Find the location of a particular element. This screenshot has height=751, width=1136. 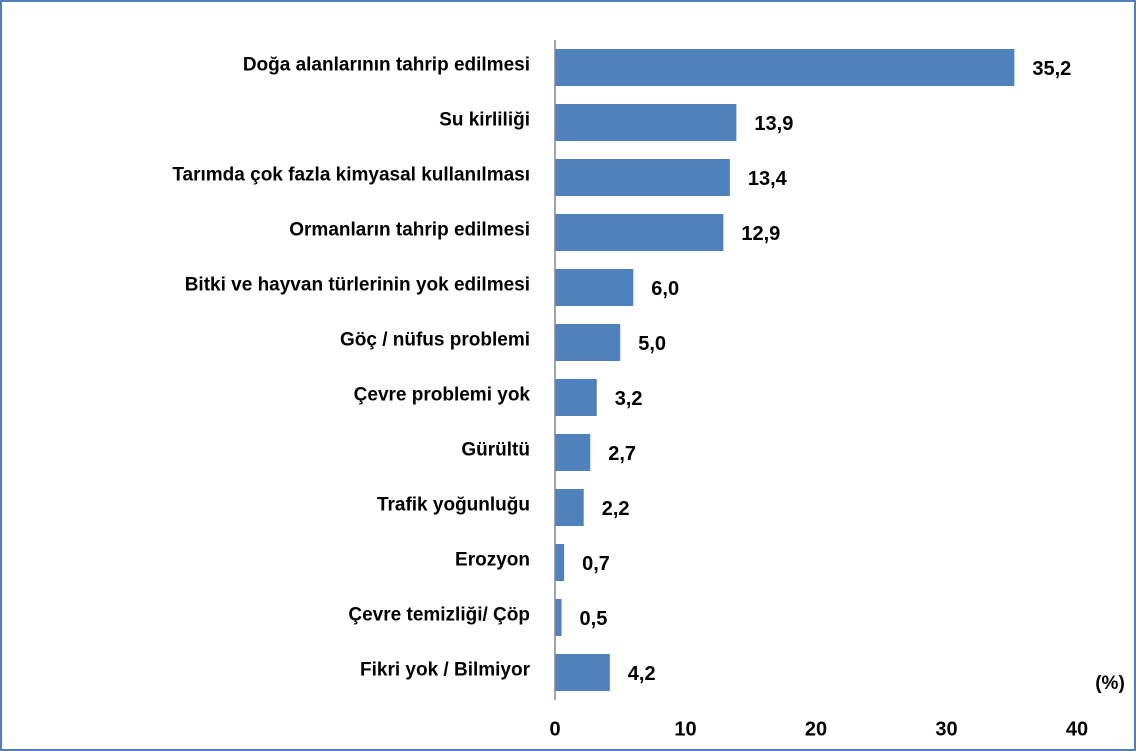

y-tick-label: Göç / nüfus problemi is located at coordinates (435, 340).